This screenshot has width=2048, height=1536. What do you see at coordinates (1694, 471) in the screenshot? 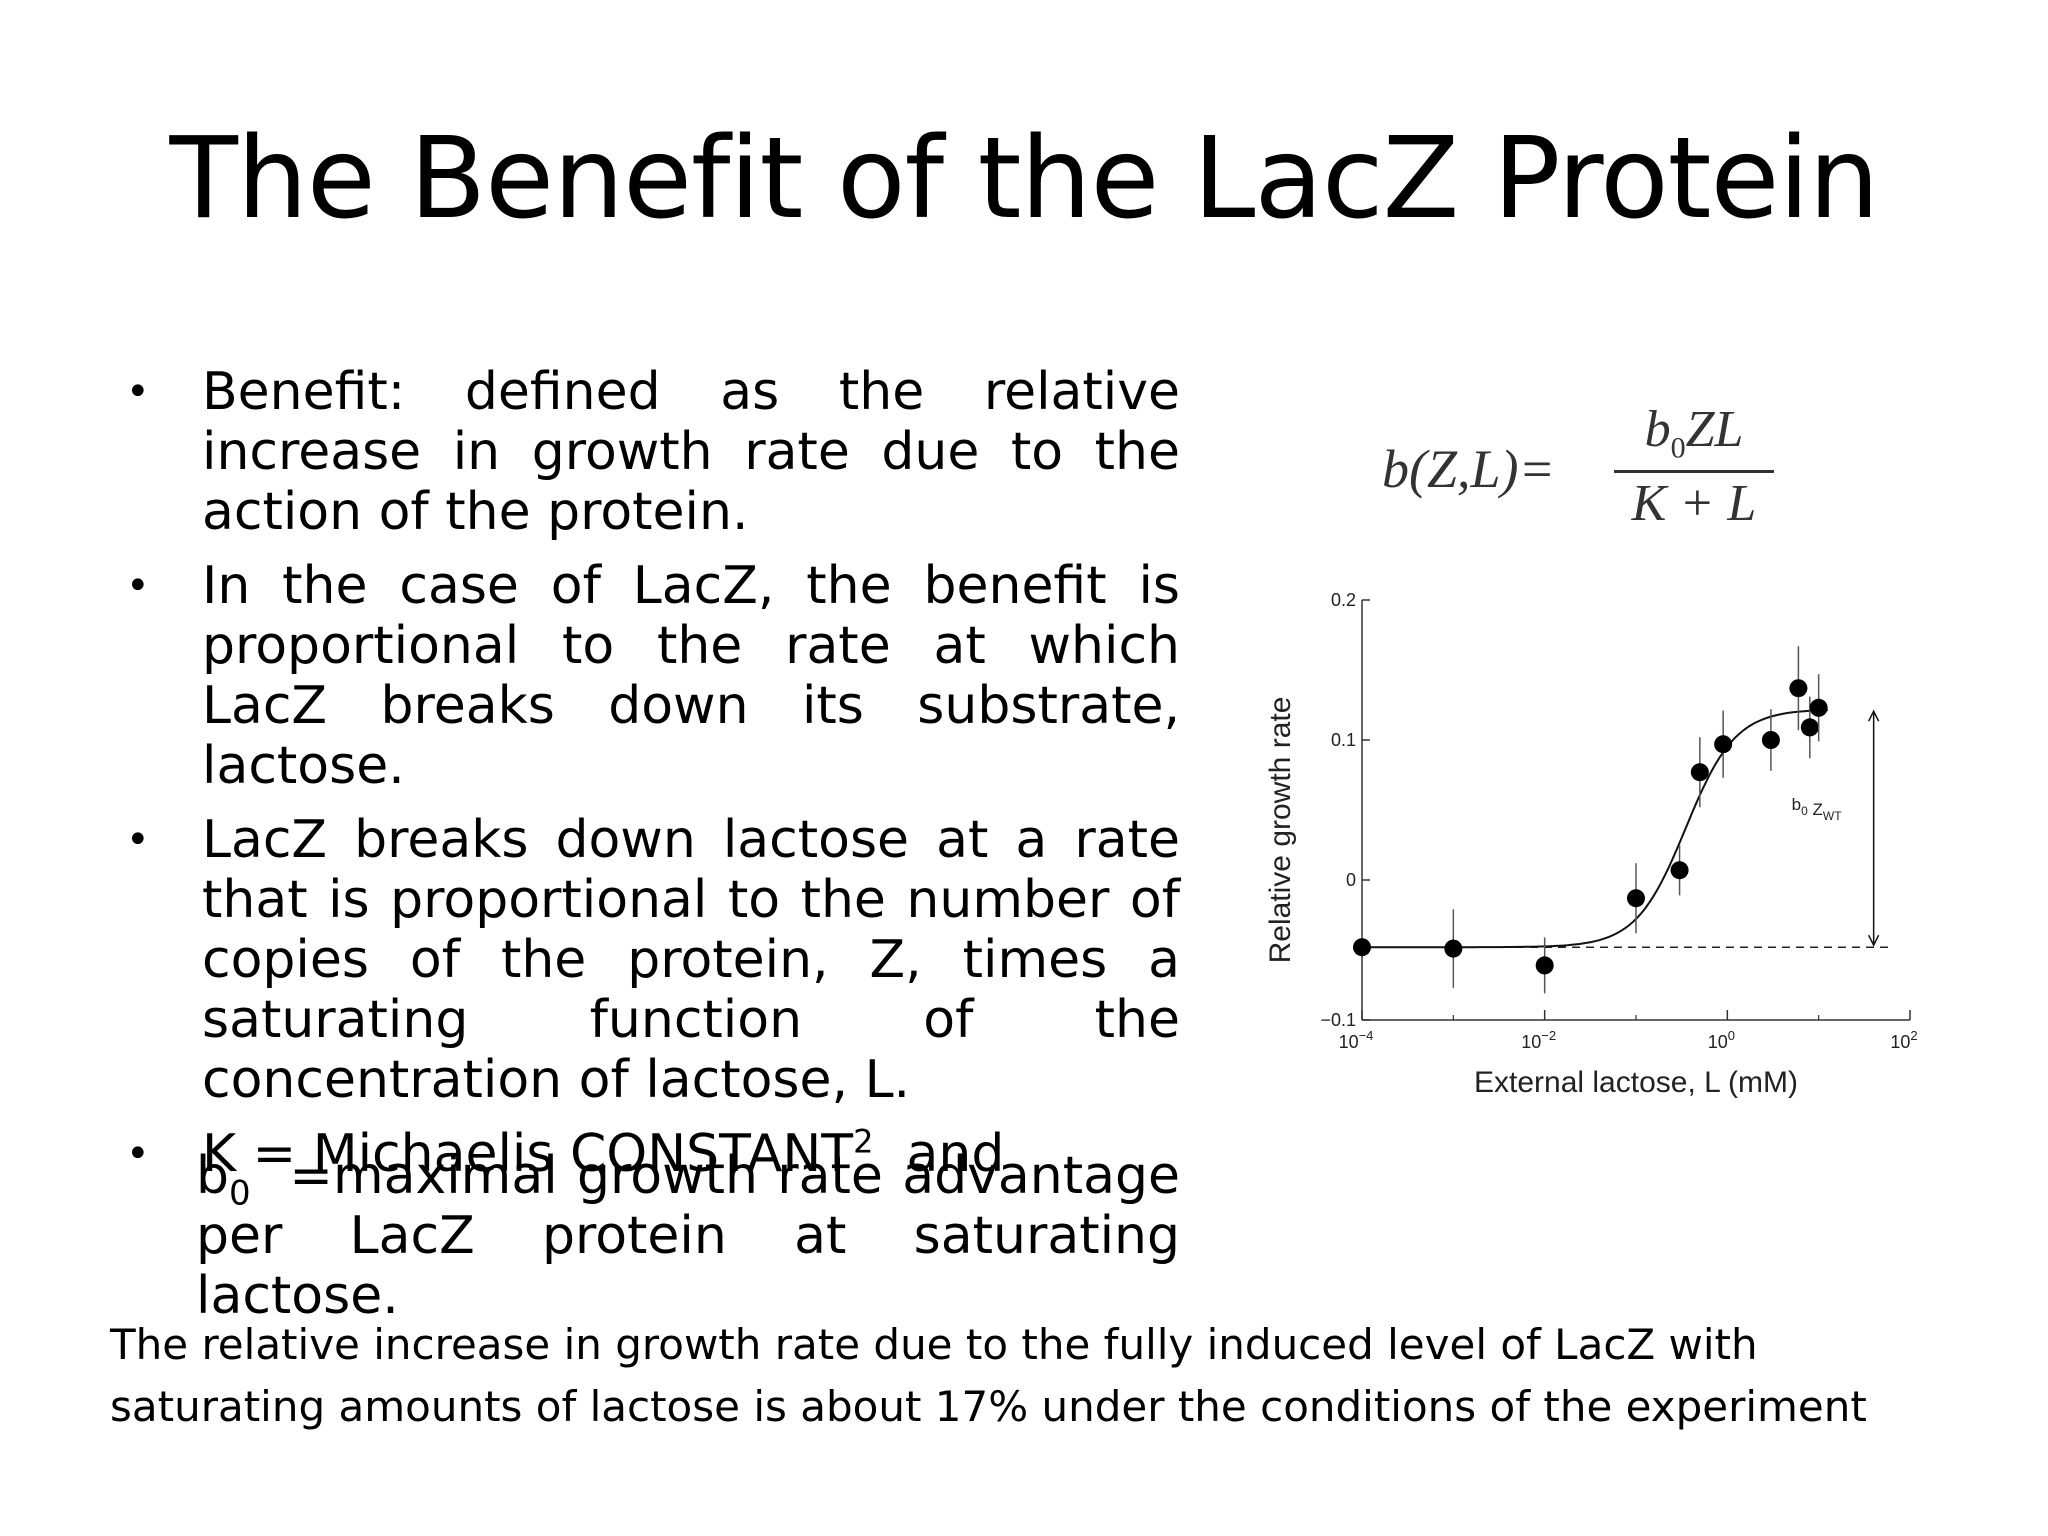
I see `fraction-bar` at bounding box center [1694, 471].